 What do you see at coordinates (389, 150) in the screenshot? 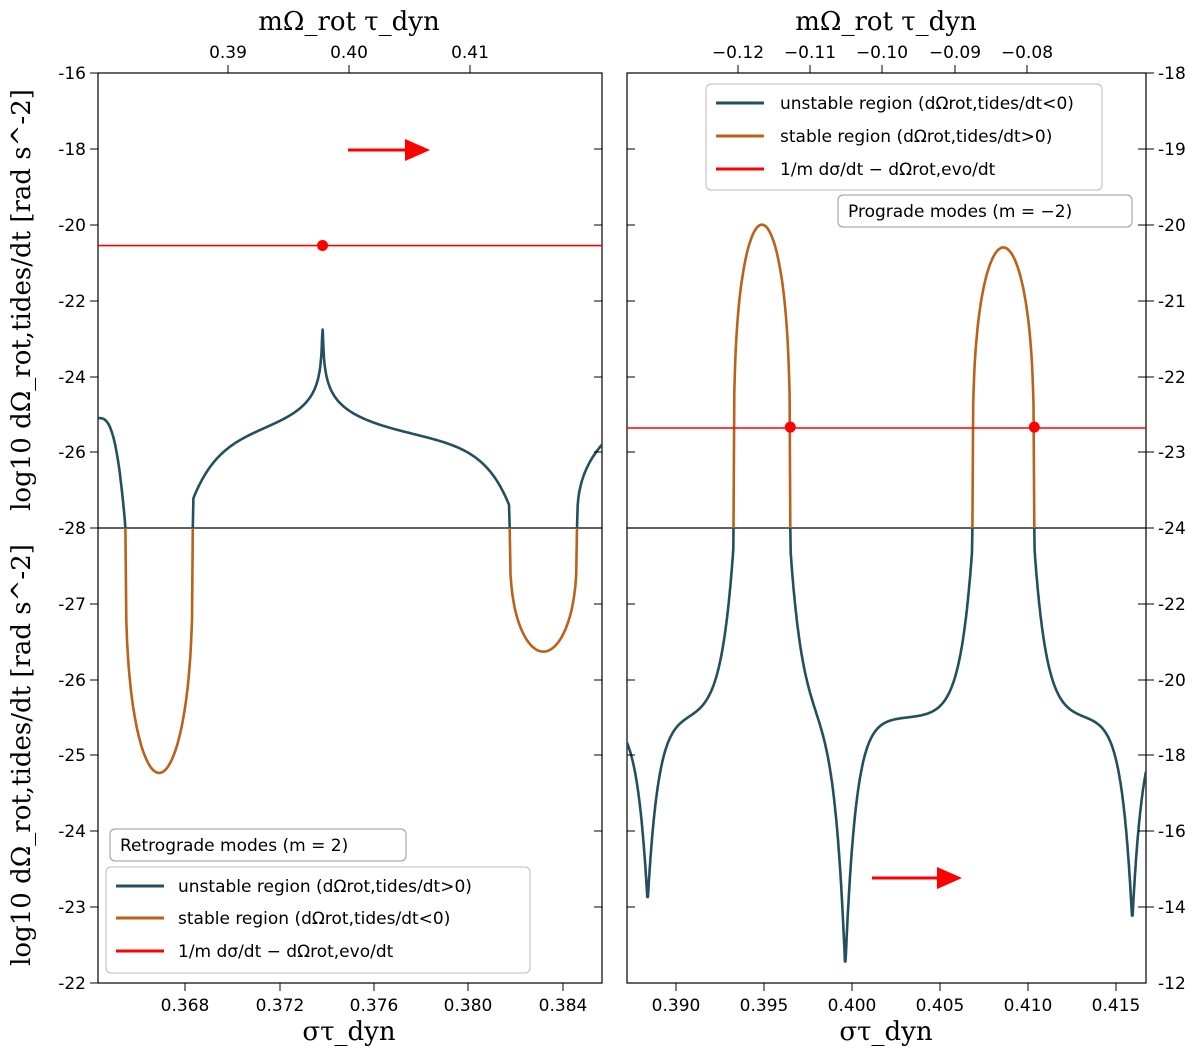
I see `left-arrow` at bounding box center [389, 150].